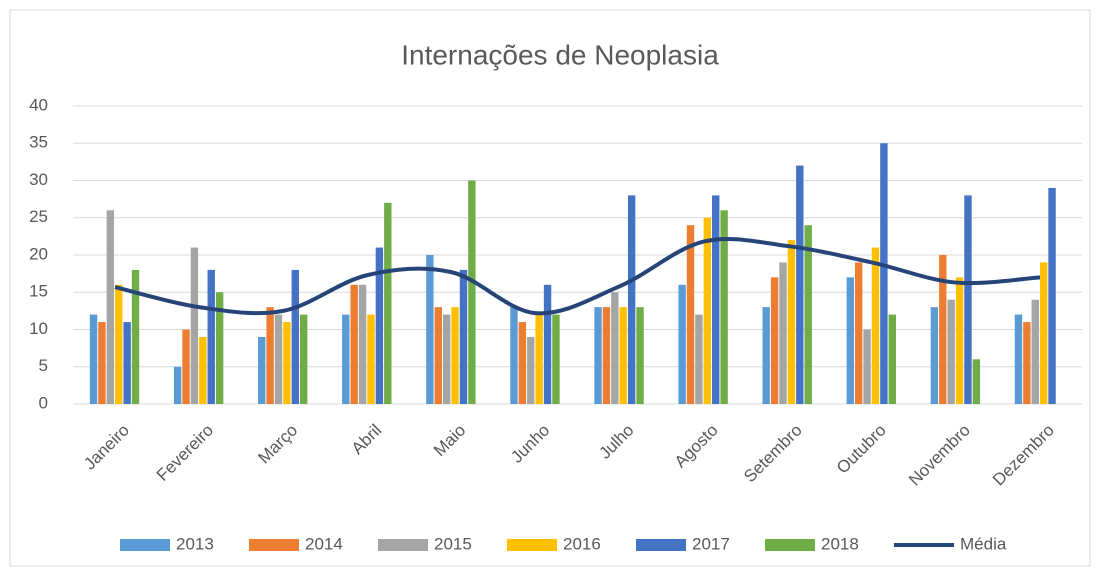 The width and height of the screenshot is (1097, 573). Describe the element at coordinates (582, 543) in the screenshot. I see `legend-label: 2016` at that location.